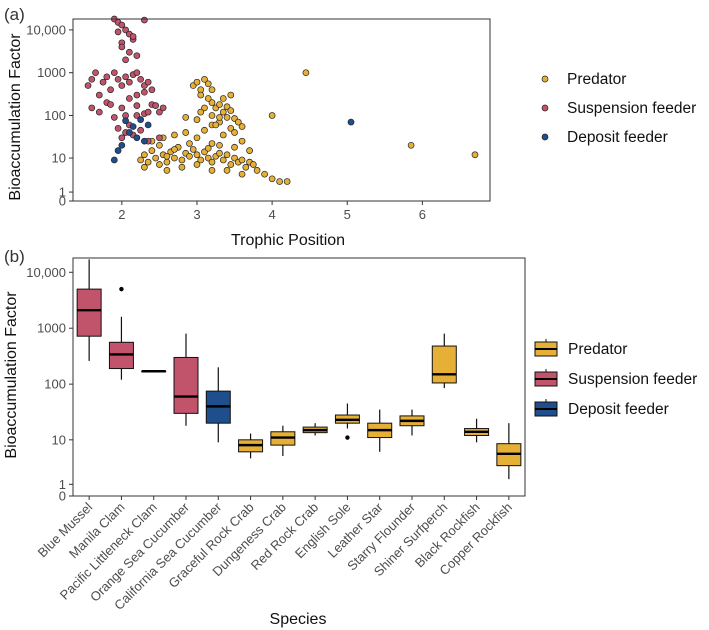 This screenshot has height=630, width=709. Describe the element at coordinates (59, 158) in the screenshot. I see `panel-a-y-tick-label: 10` at that location.